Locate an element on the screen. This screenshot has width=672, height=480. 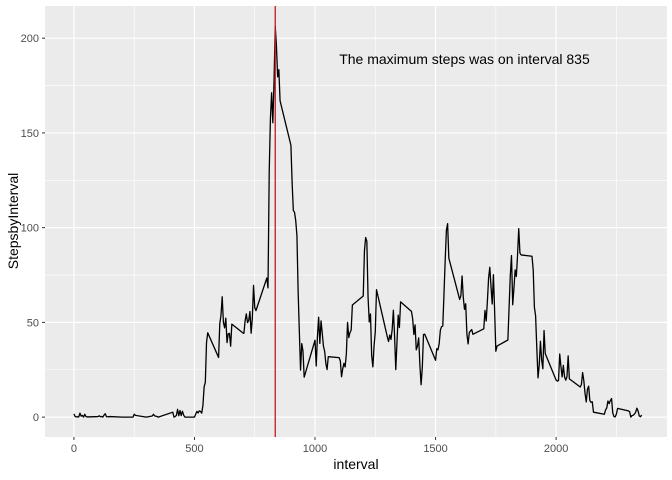
x-tick-label: 2000 is located at coordinates (556, 449).